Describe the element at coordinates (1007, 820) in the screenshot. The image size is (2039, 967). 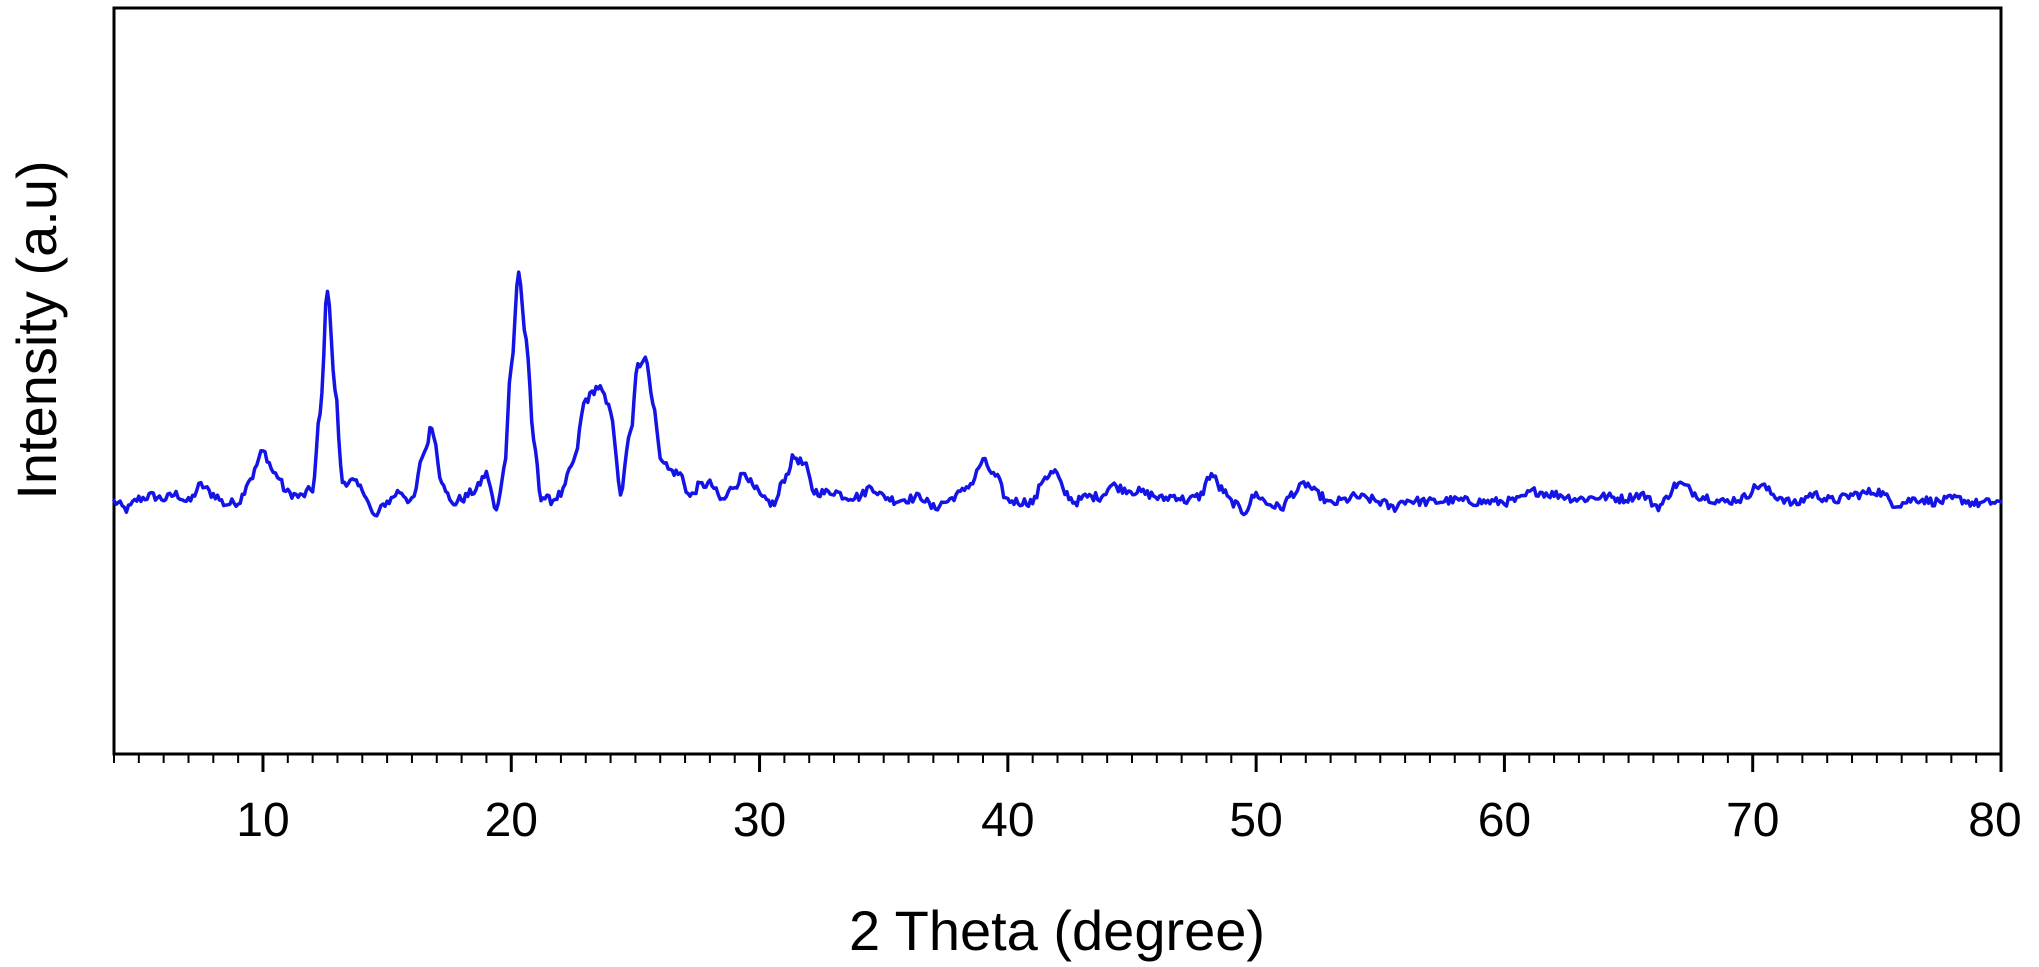
I see `x-tick-label: 40` at that location.